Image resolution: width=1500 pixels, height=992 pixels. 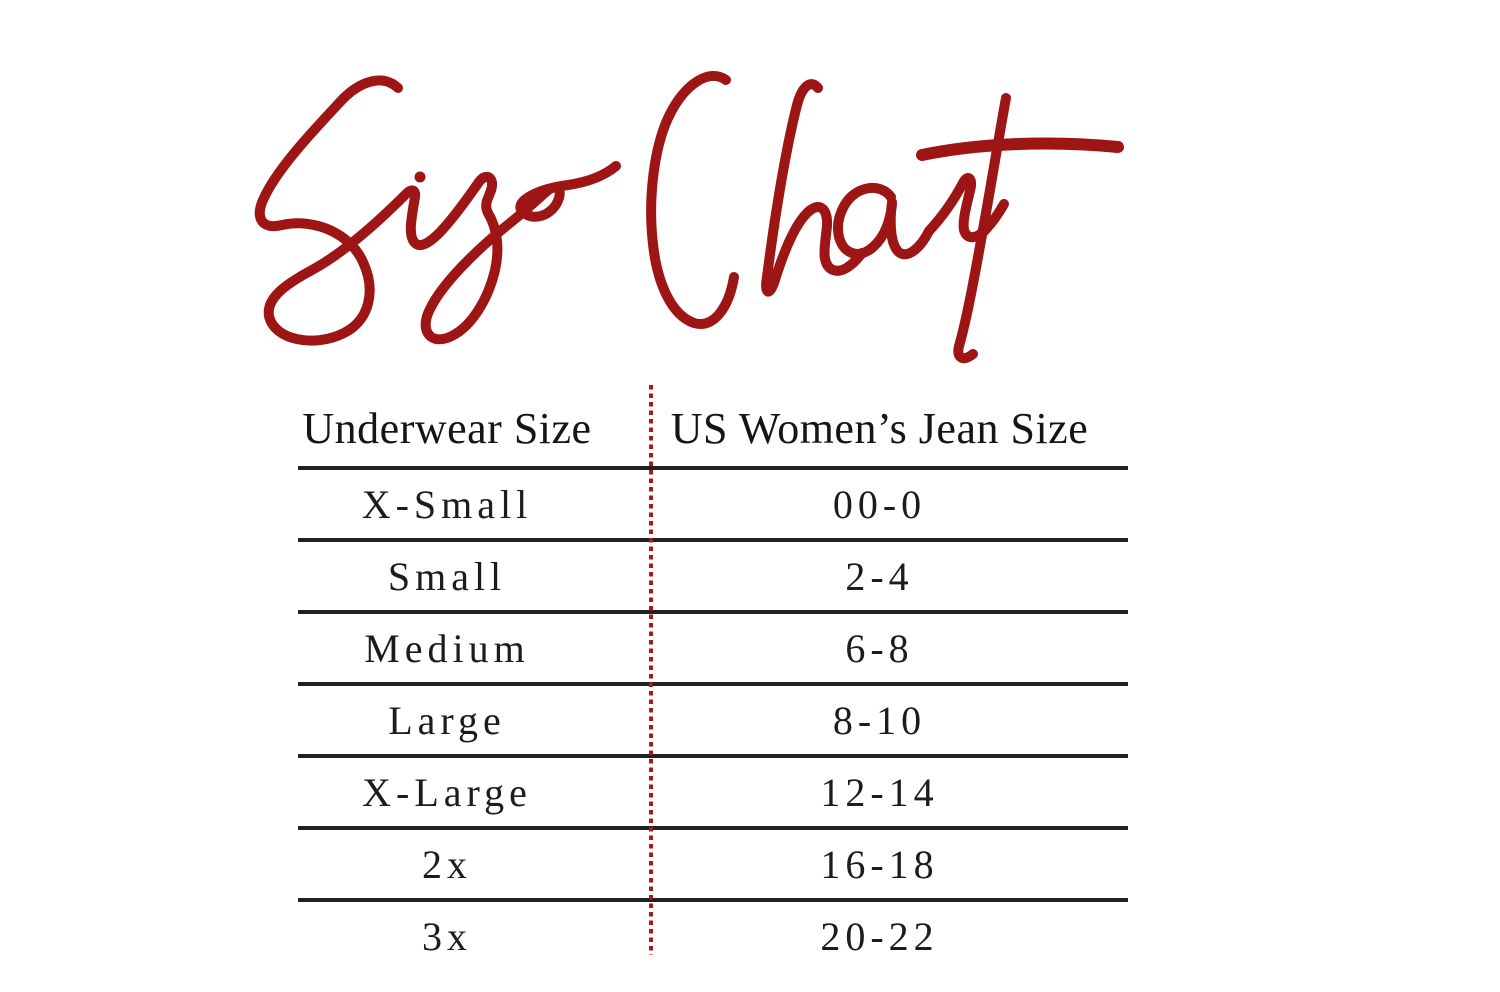 I want to click on jean-size-cell: 16-18, so click(x=879, y=864).